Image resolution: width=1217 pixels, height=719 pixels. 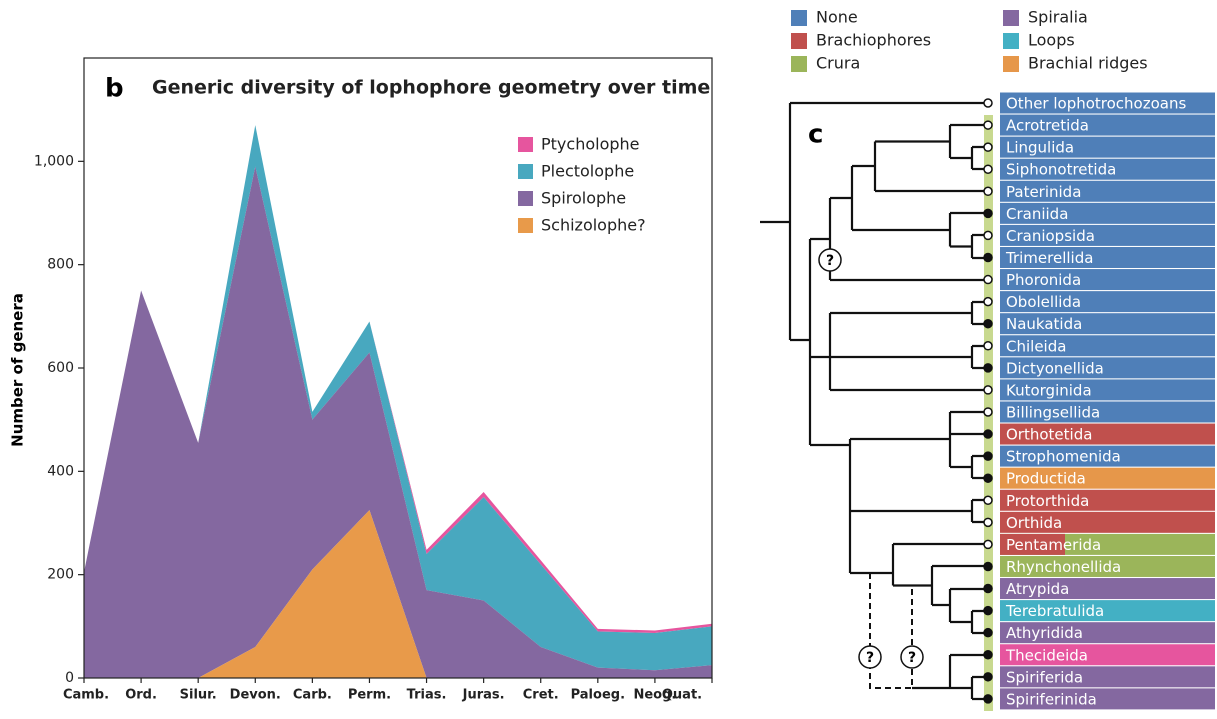 I want to click on legend-label: Crura, so click(x=838, y=63).